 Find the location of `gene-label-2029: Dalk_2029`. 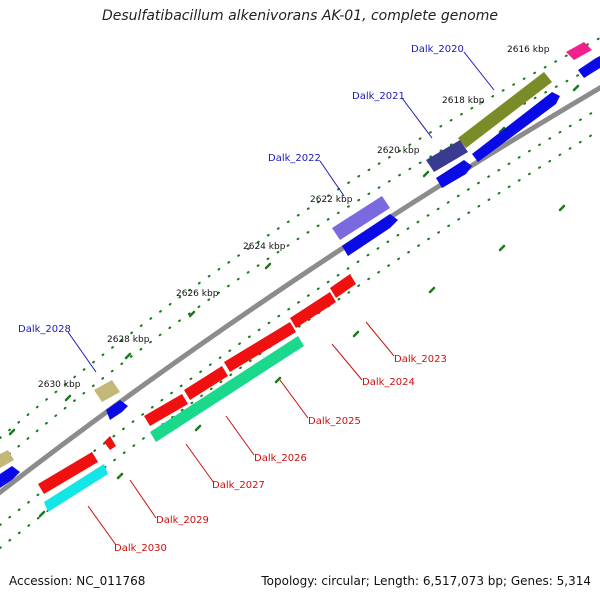

gene-label-2029: Dalk_2029 is located at coordinates (182, 520).